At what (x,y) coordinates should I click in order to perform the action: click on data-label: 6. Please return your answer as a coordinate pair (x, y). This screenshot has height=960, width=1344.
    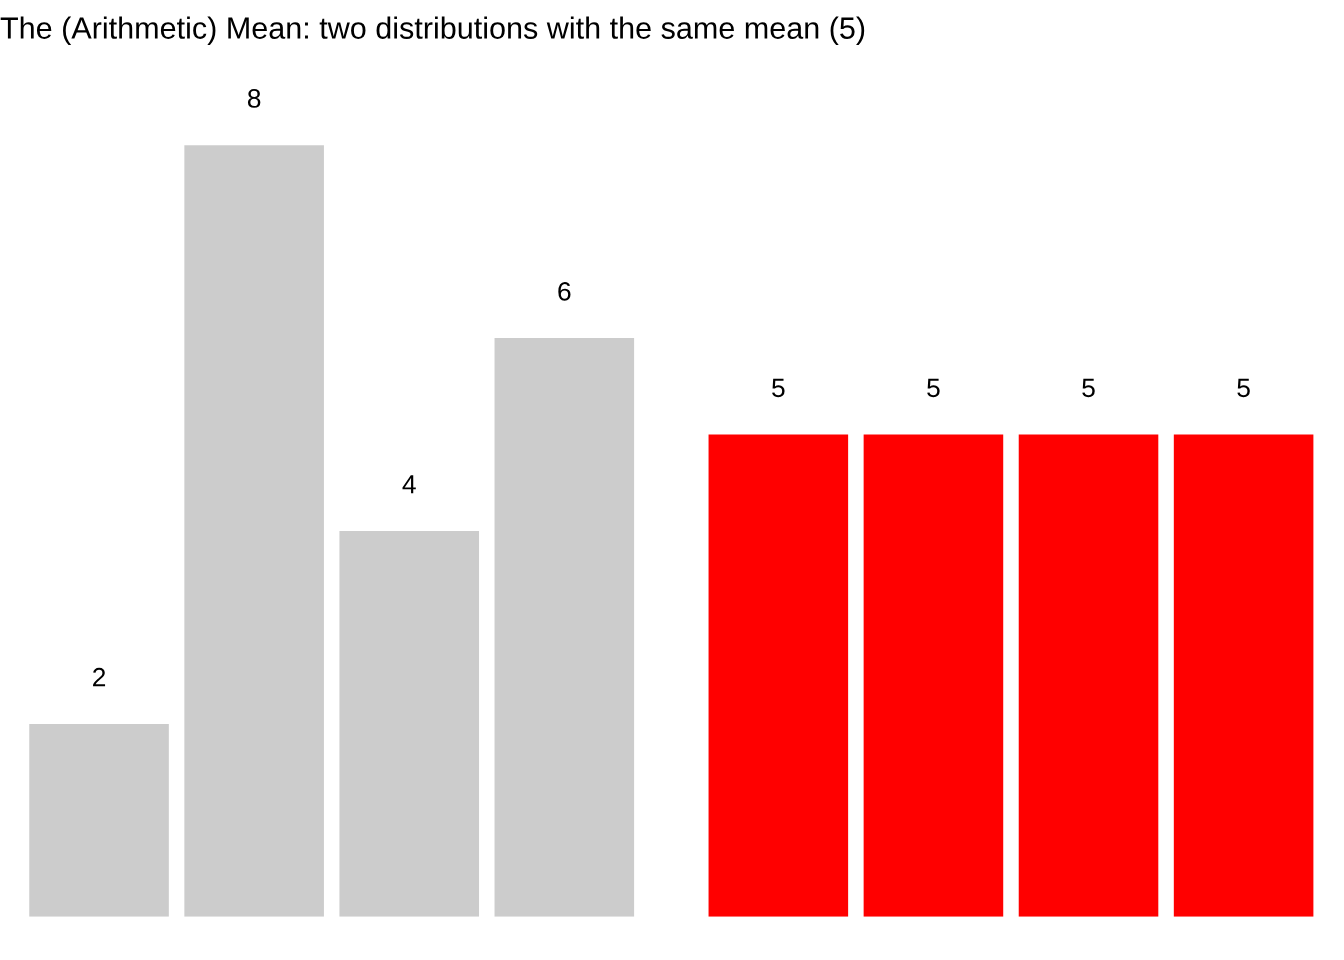
    Looking at the image, I should click on (564, 291).